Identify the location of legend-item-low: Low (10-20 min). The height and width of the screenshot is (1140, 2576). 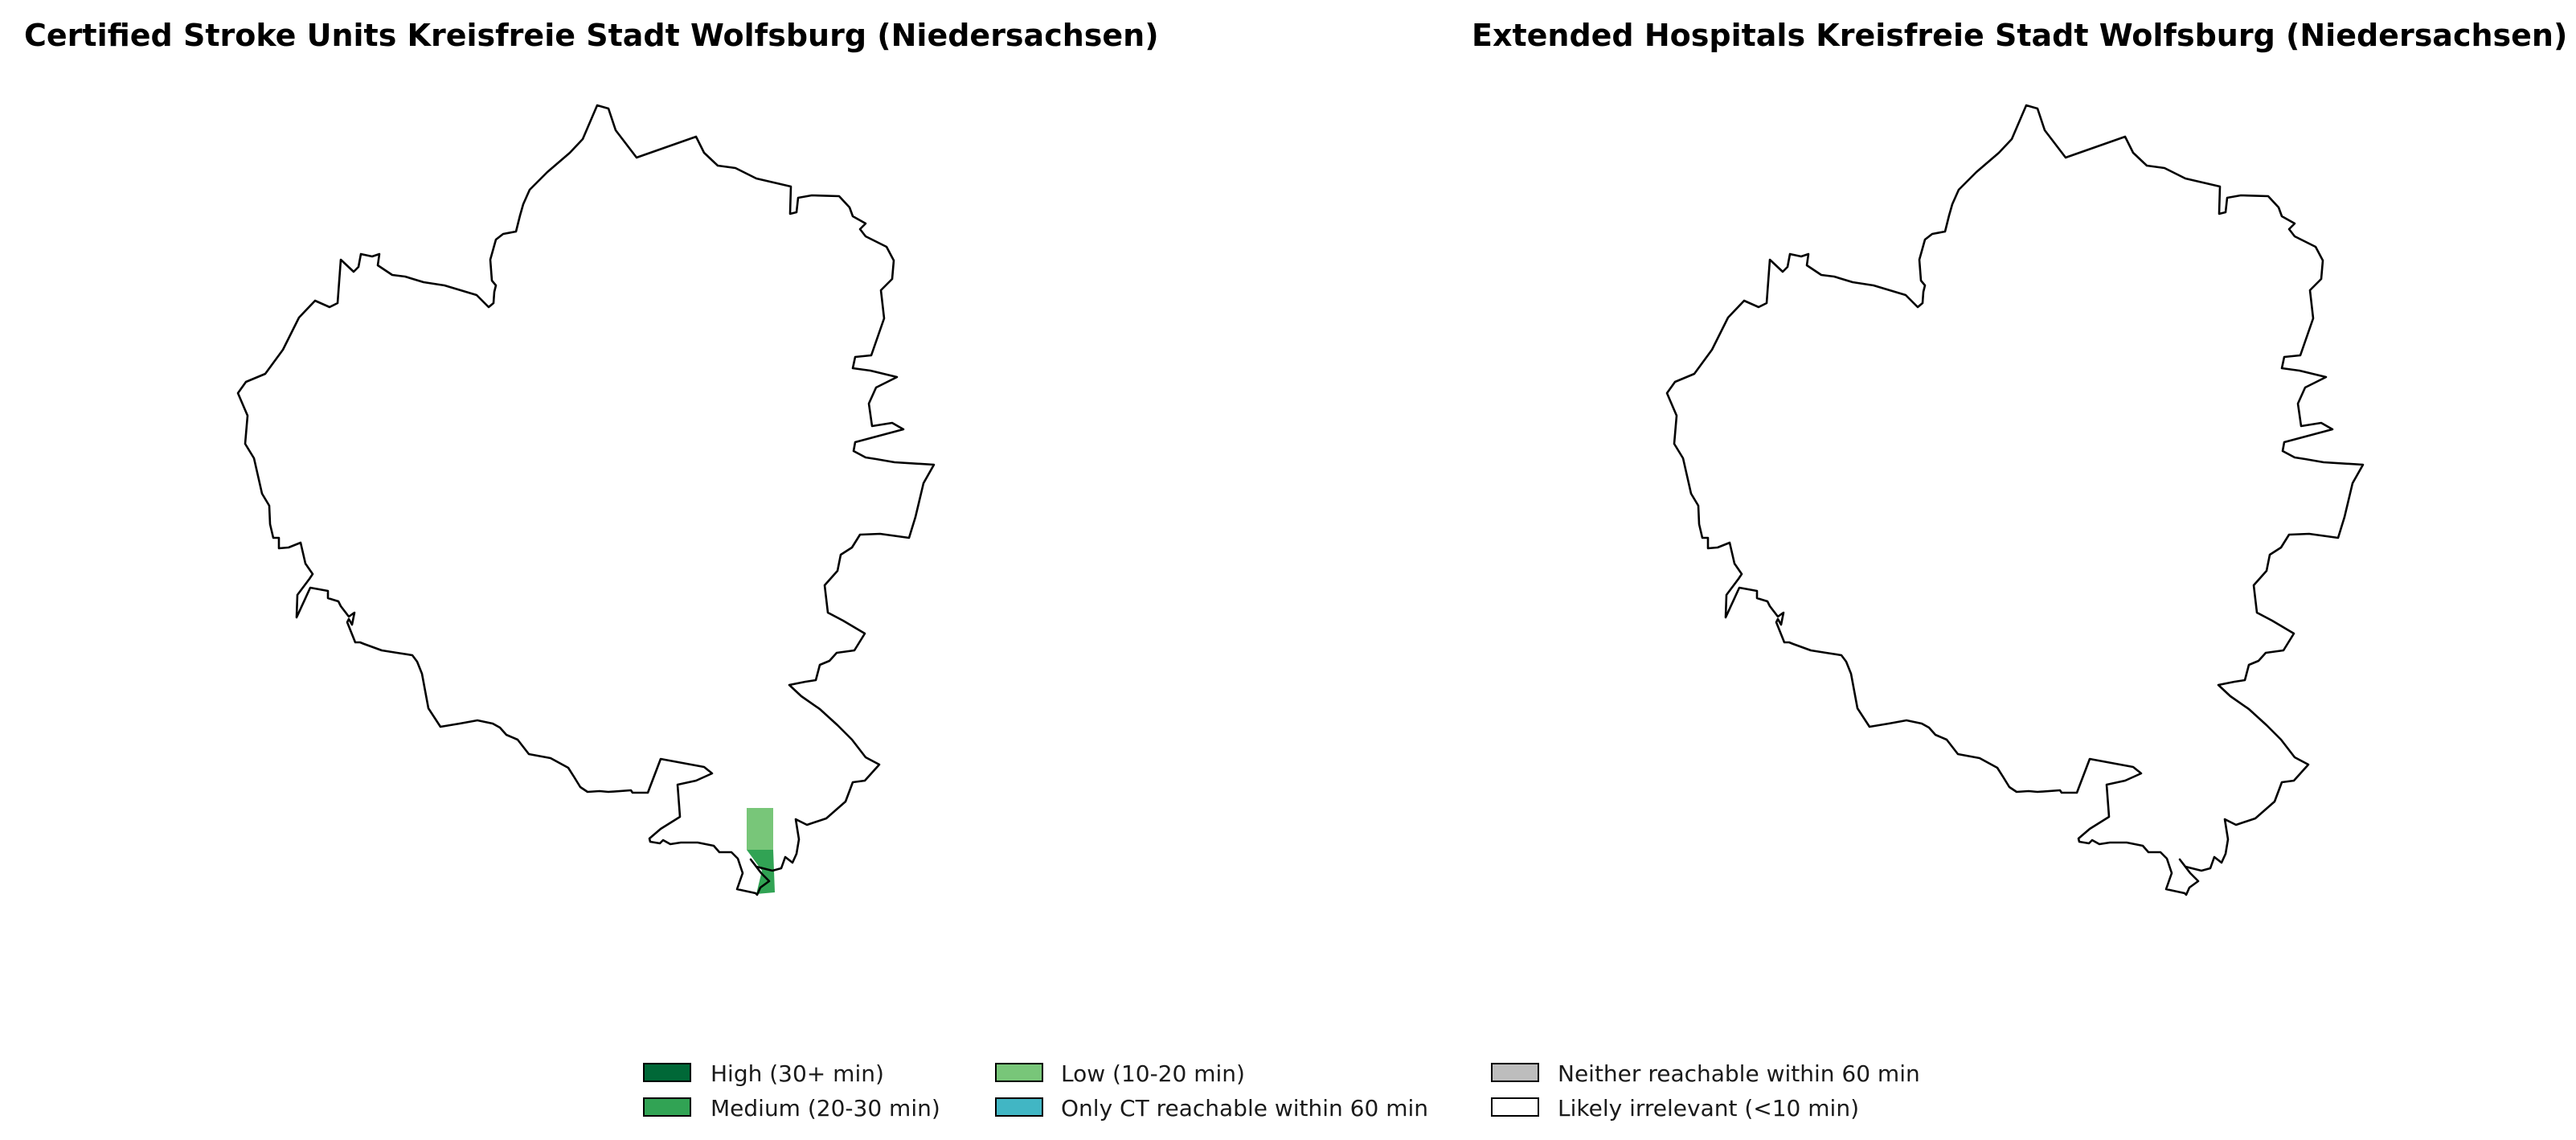
(1120, 1074).